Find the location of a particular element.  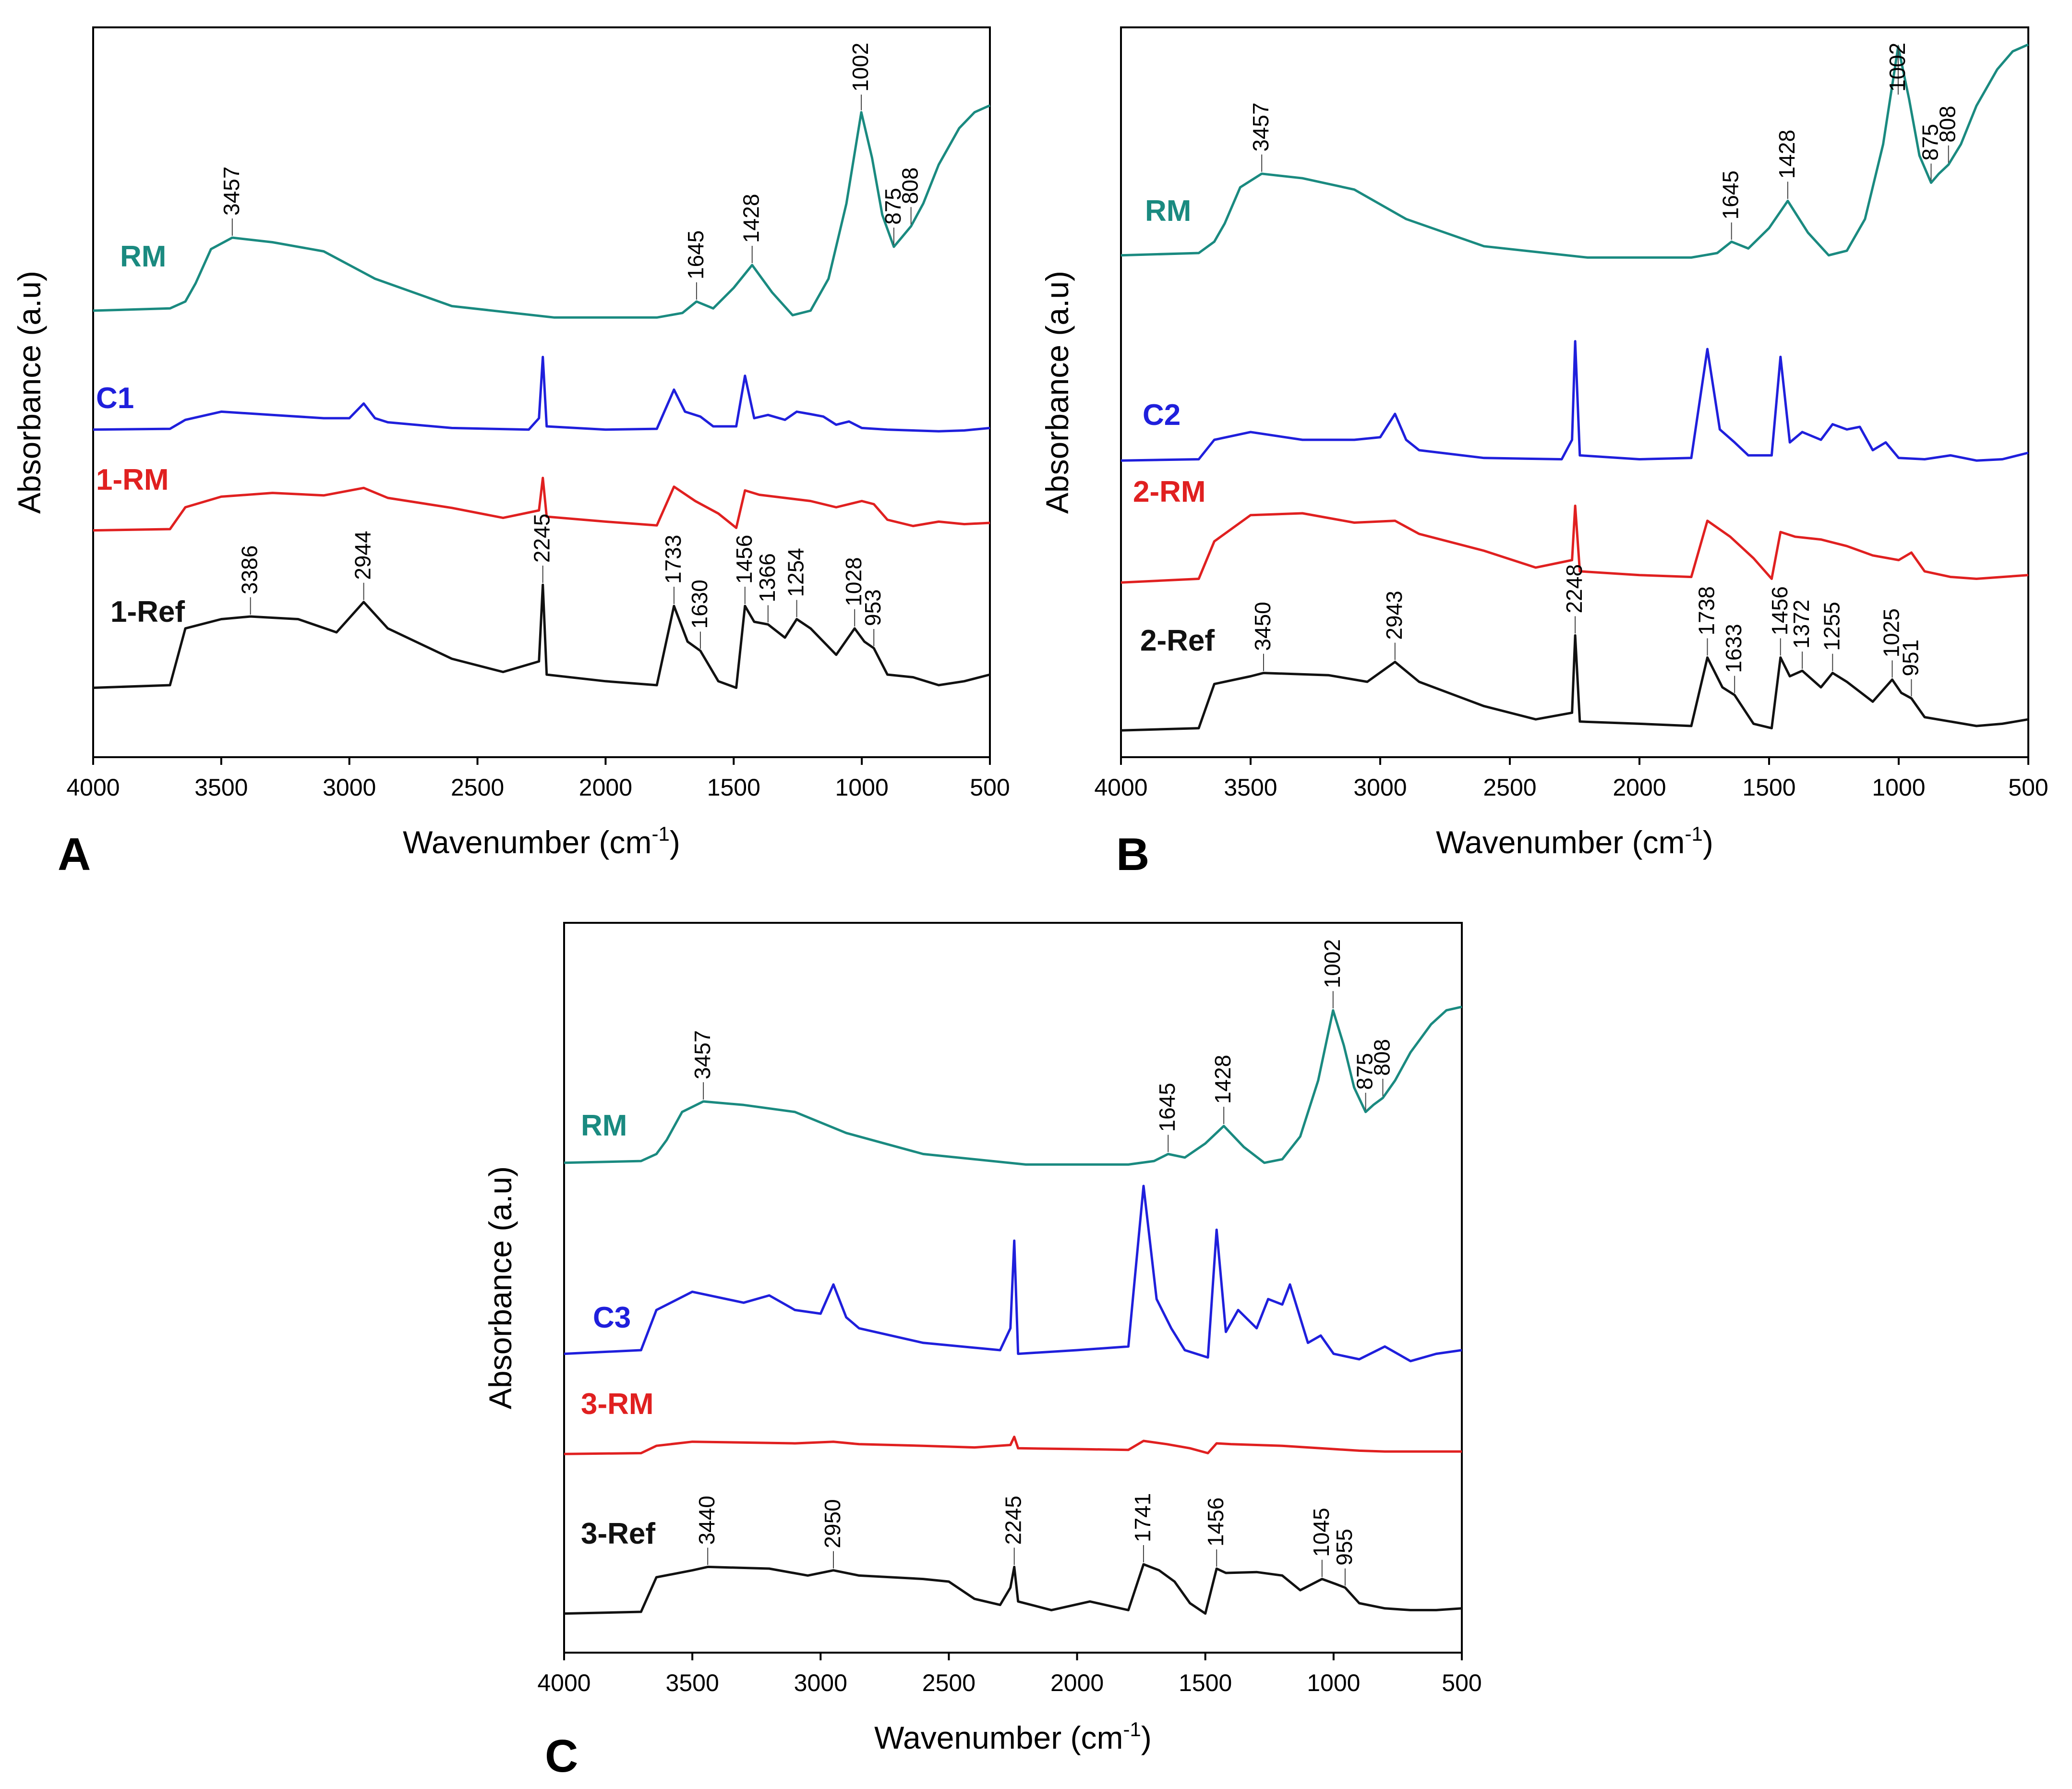

series-label-1-ref: 1-Ref is located at coordinates (147, 612).